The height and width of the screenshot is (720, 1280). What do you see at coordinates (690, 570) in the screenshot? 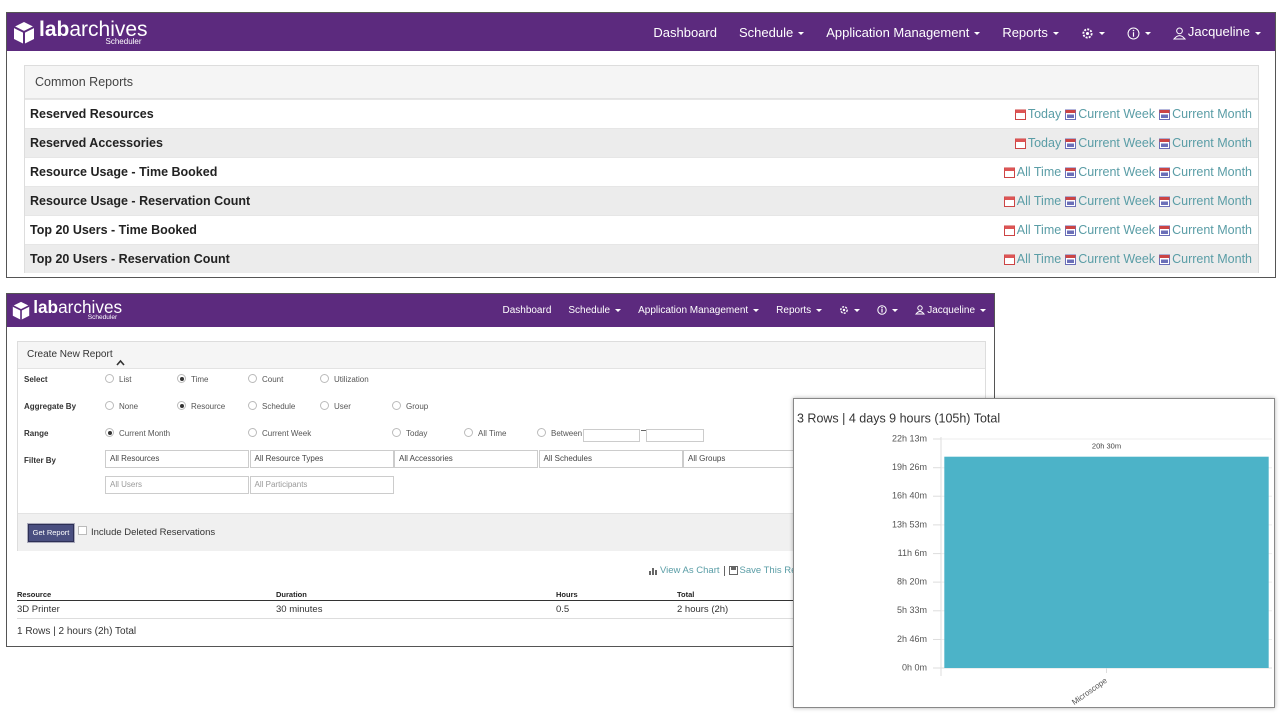
I see `view-chart-link: View As Chart` at bounding box center [690, 570].